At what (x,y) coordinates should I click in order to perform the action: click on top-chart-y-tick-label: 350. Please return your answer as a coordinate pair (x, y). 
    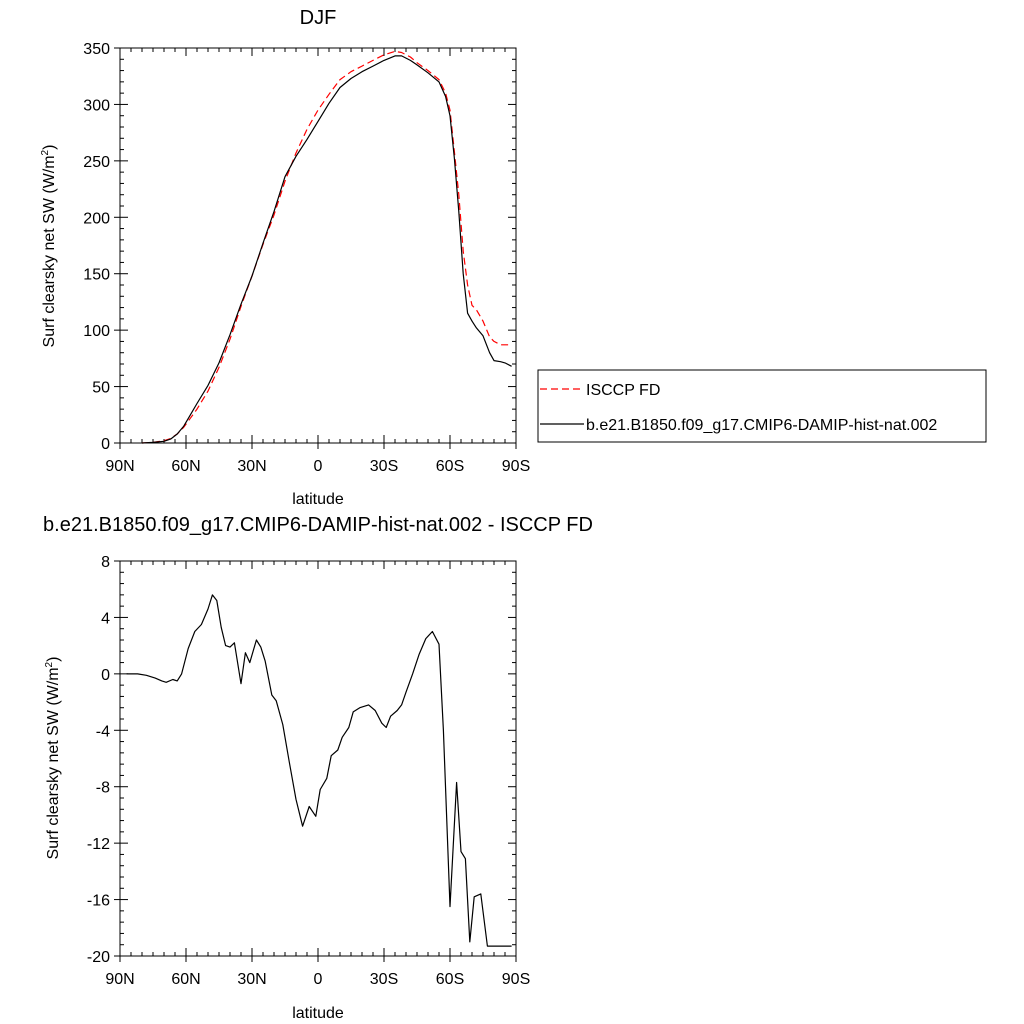
    Looking at the image, I should click on (96, 49).